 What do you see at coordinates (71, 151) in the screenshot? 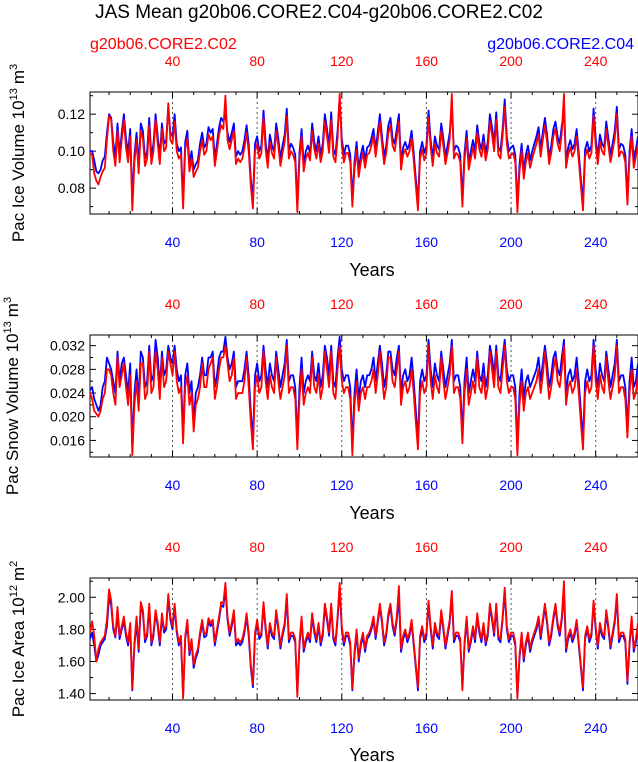
I see `y-tick-label: 0.10` at bounding box center [71, 151].